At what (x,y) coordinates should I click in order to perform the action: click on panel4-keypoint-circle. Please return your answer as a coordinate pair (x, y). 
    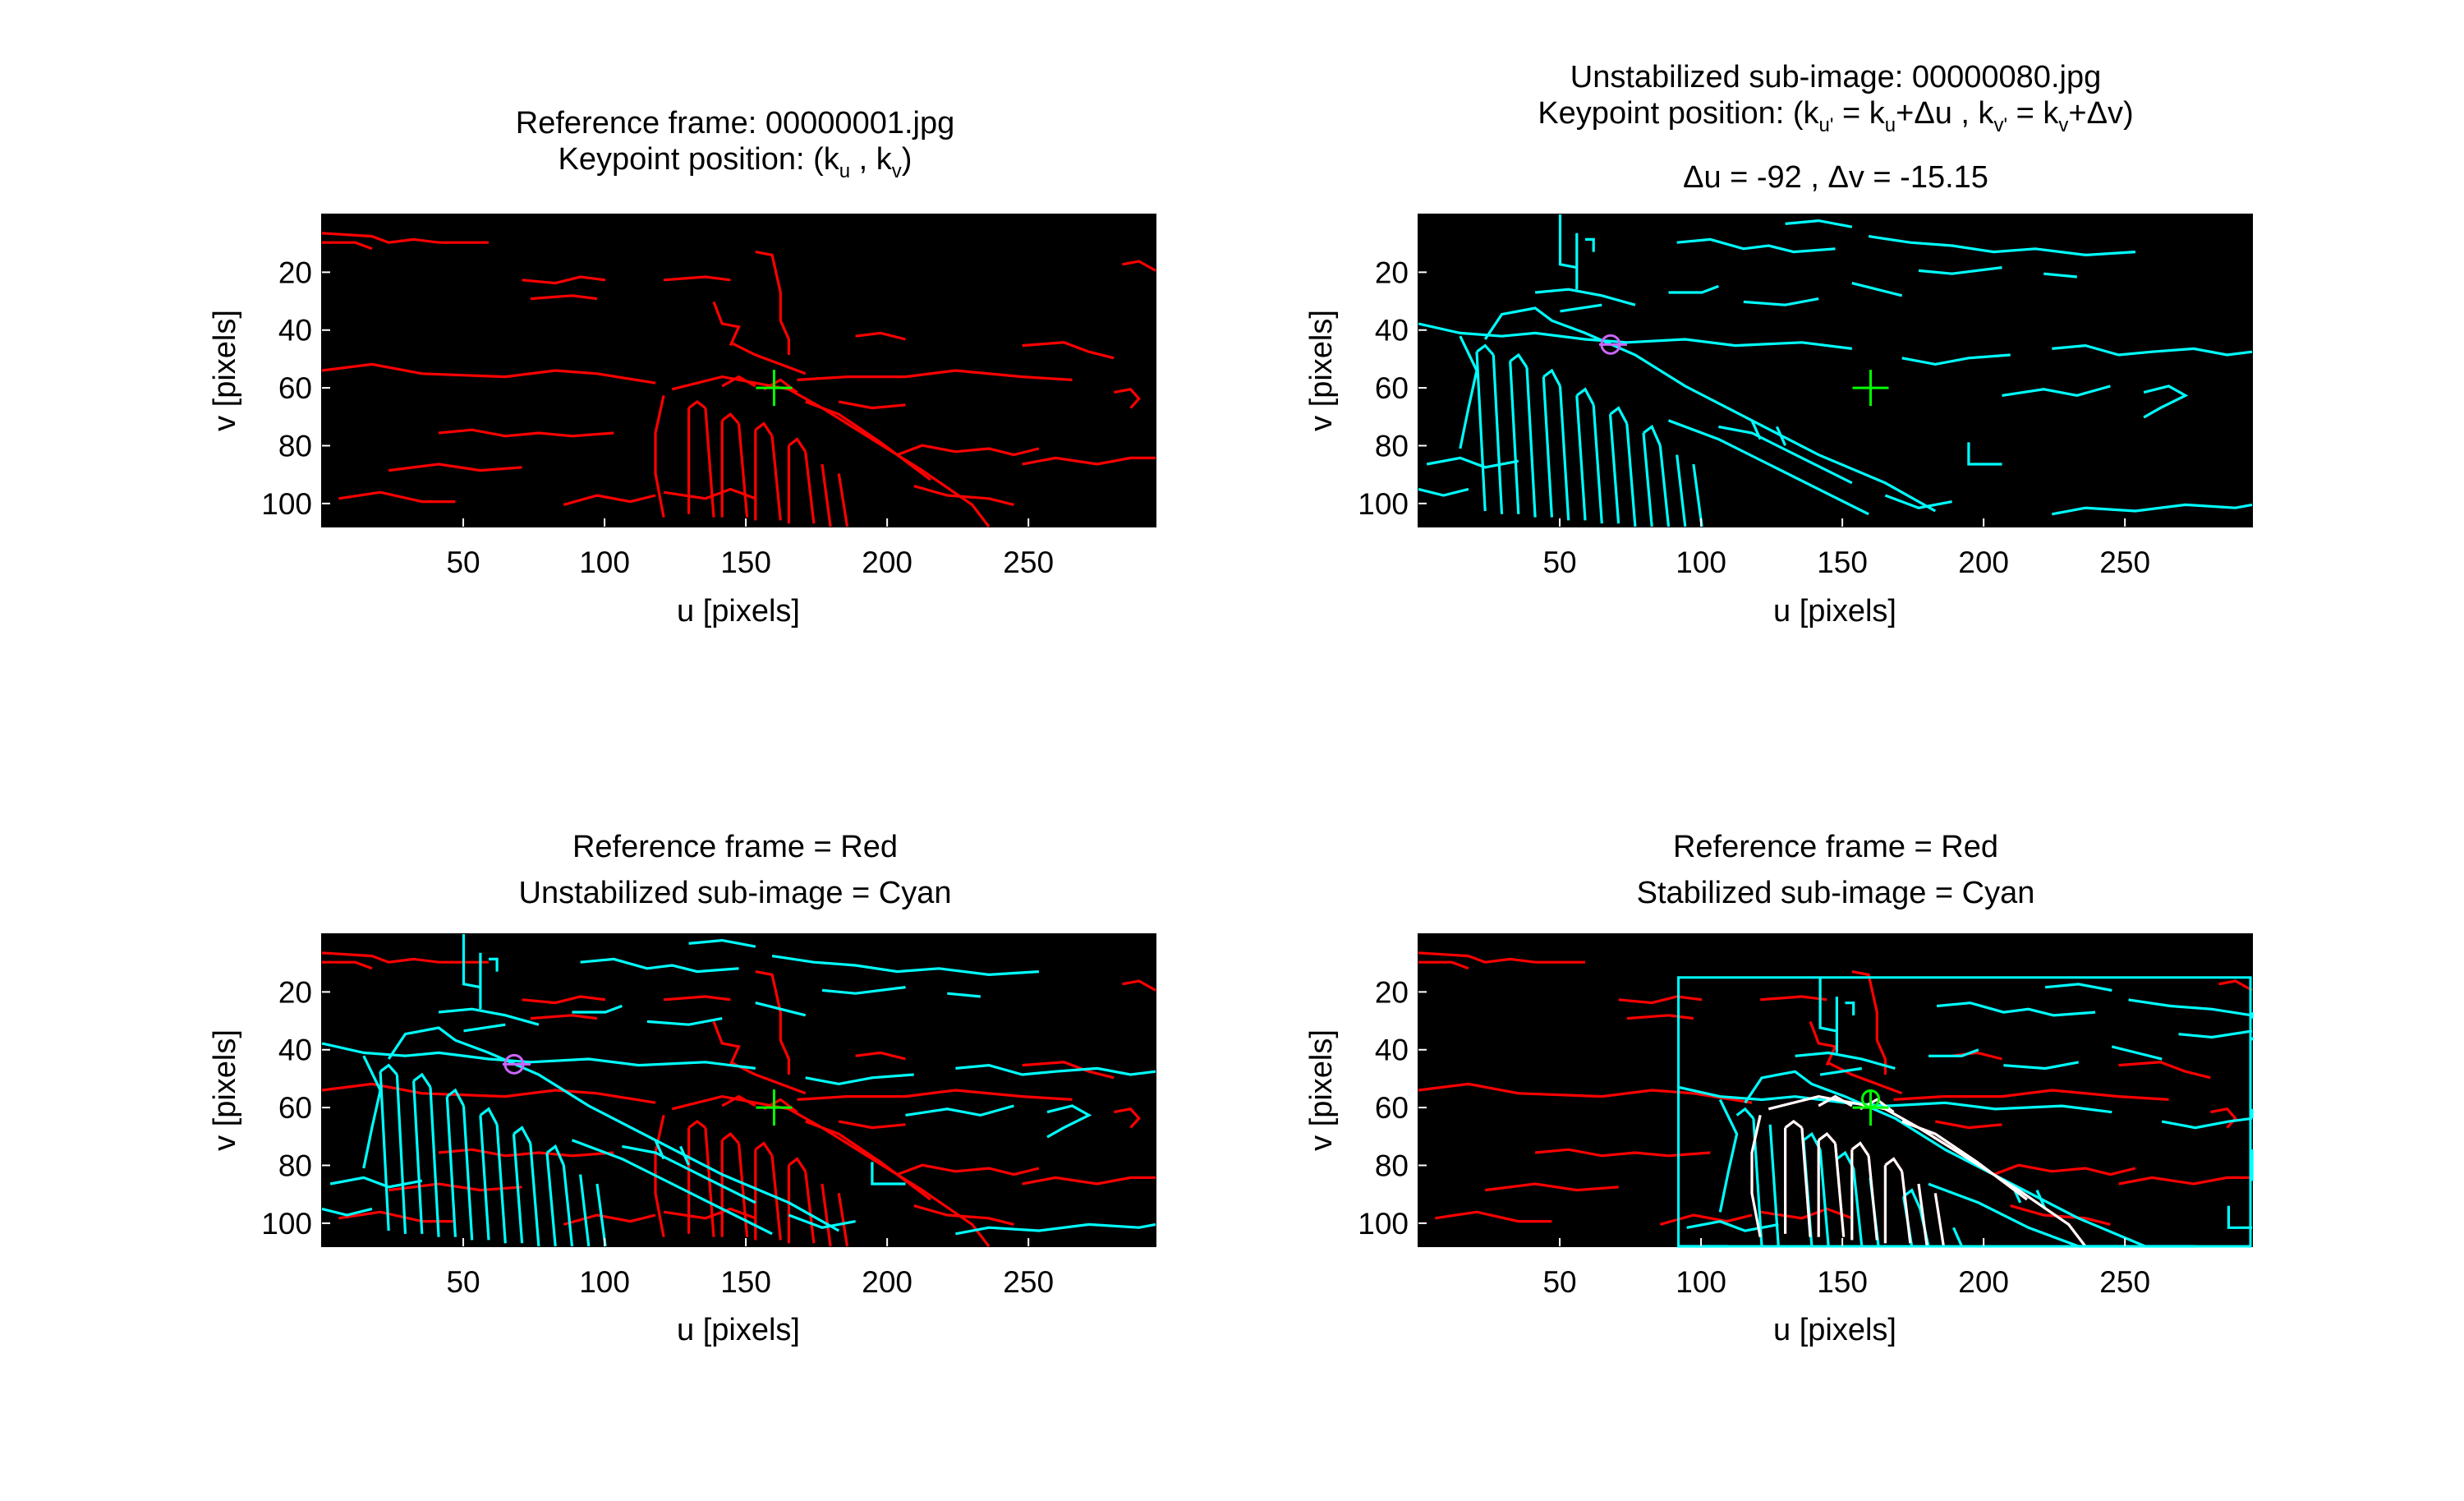
    Looking at the image, I should click on (1871, 1099).